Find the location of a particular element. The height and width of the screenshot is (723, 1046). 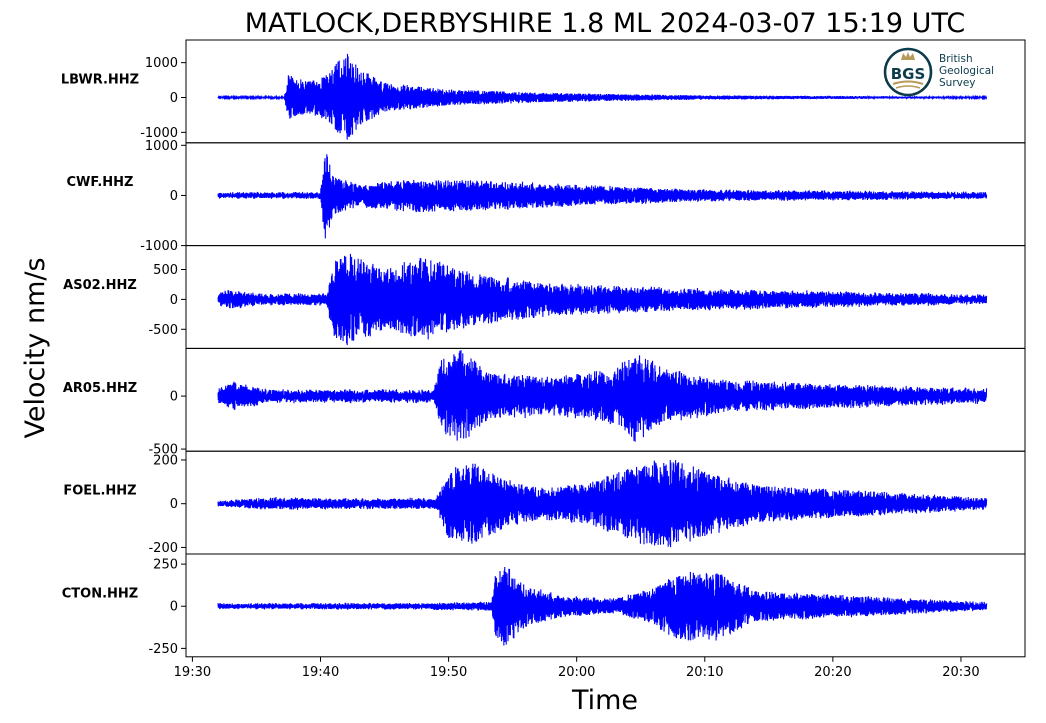

y-tick-label: 500 is located at coordinates (165, 270).